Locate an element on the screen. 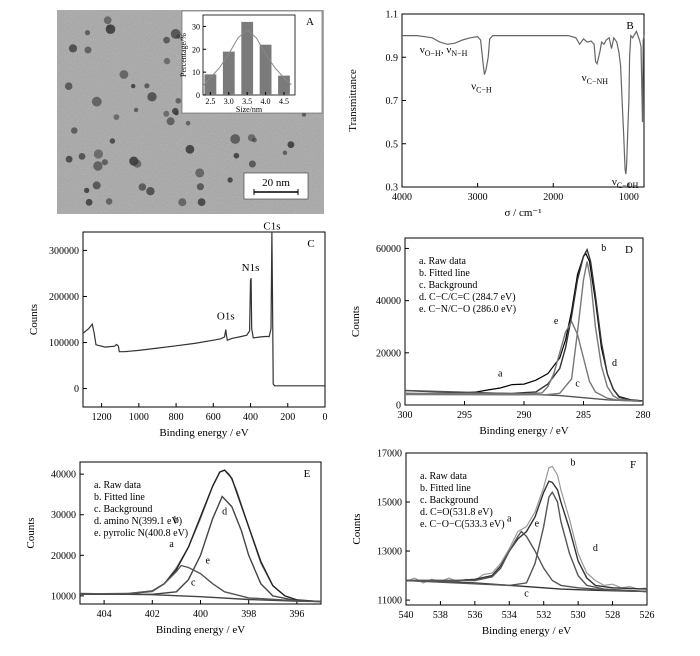 Image resolution: width=700 pixels, height=656 pixels. scale-bar-label: 20 nm is located at coordinates (276, 183).